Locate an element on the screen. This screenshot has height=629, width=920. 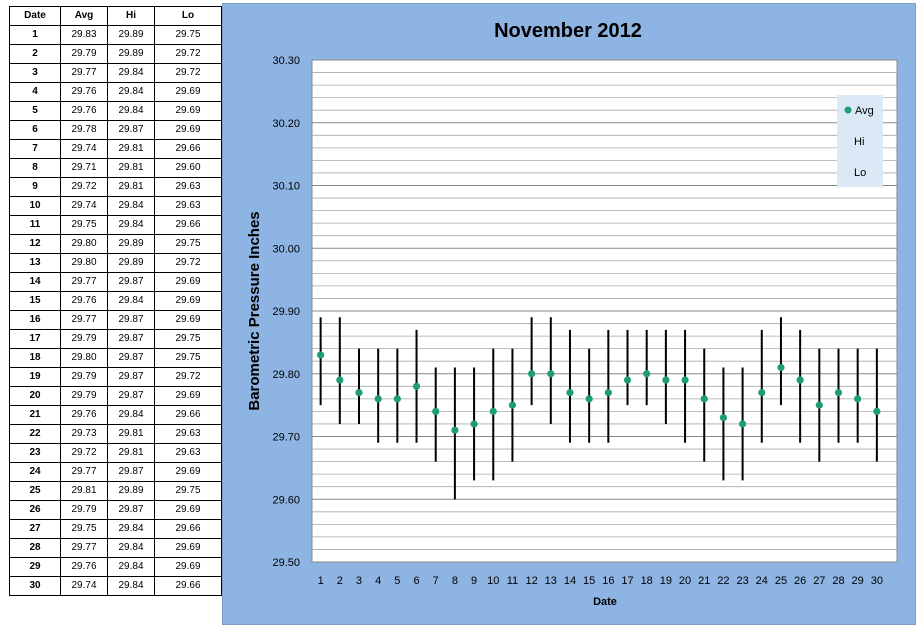
column-header-hi: Hi is located at coordinates (131, 16).